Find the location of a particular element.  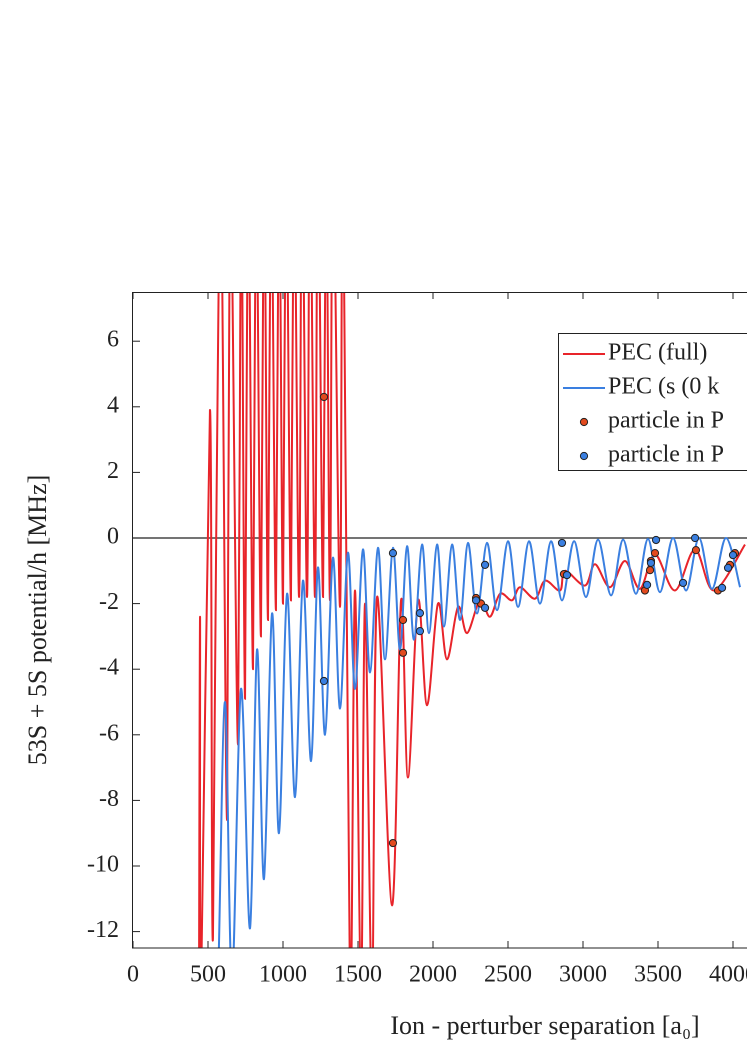

legend-box is located at coordinates (652, 402).